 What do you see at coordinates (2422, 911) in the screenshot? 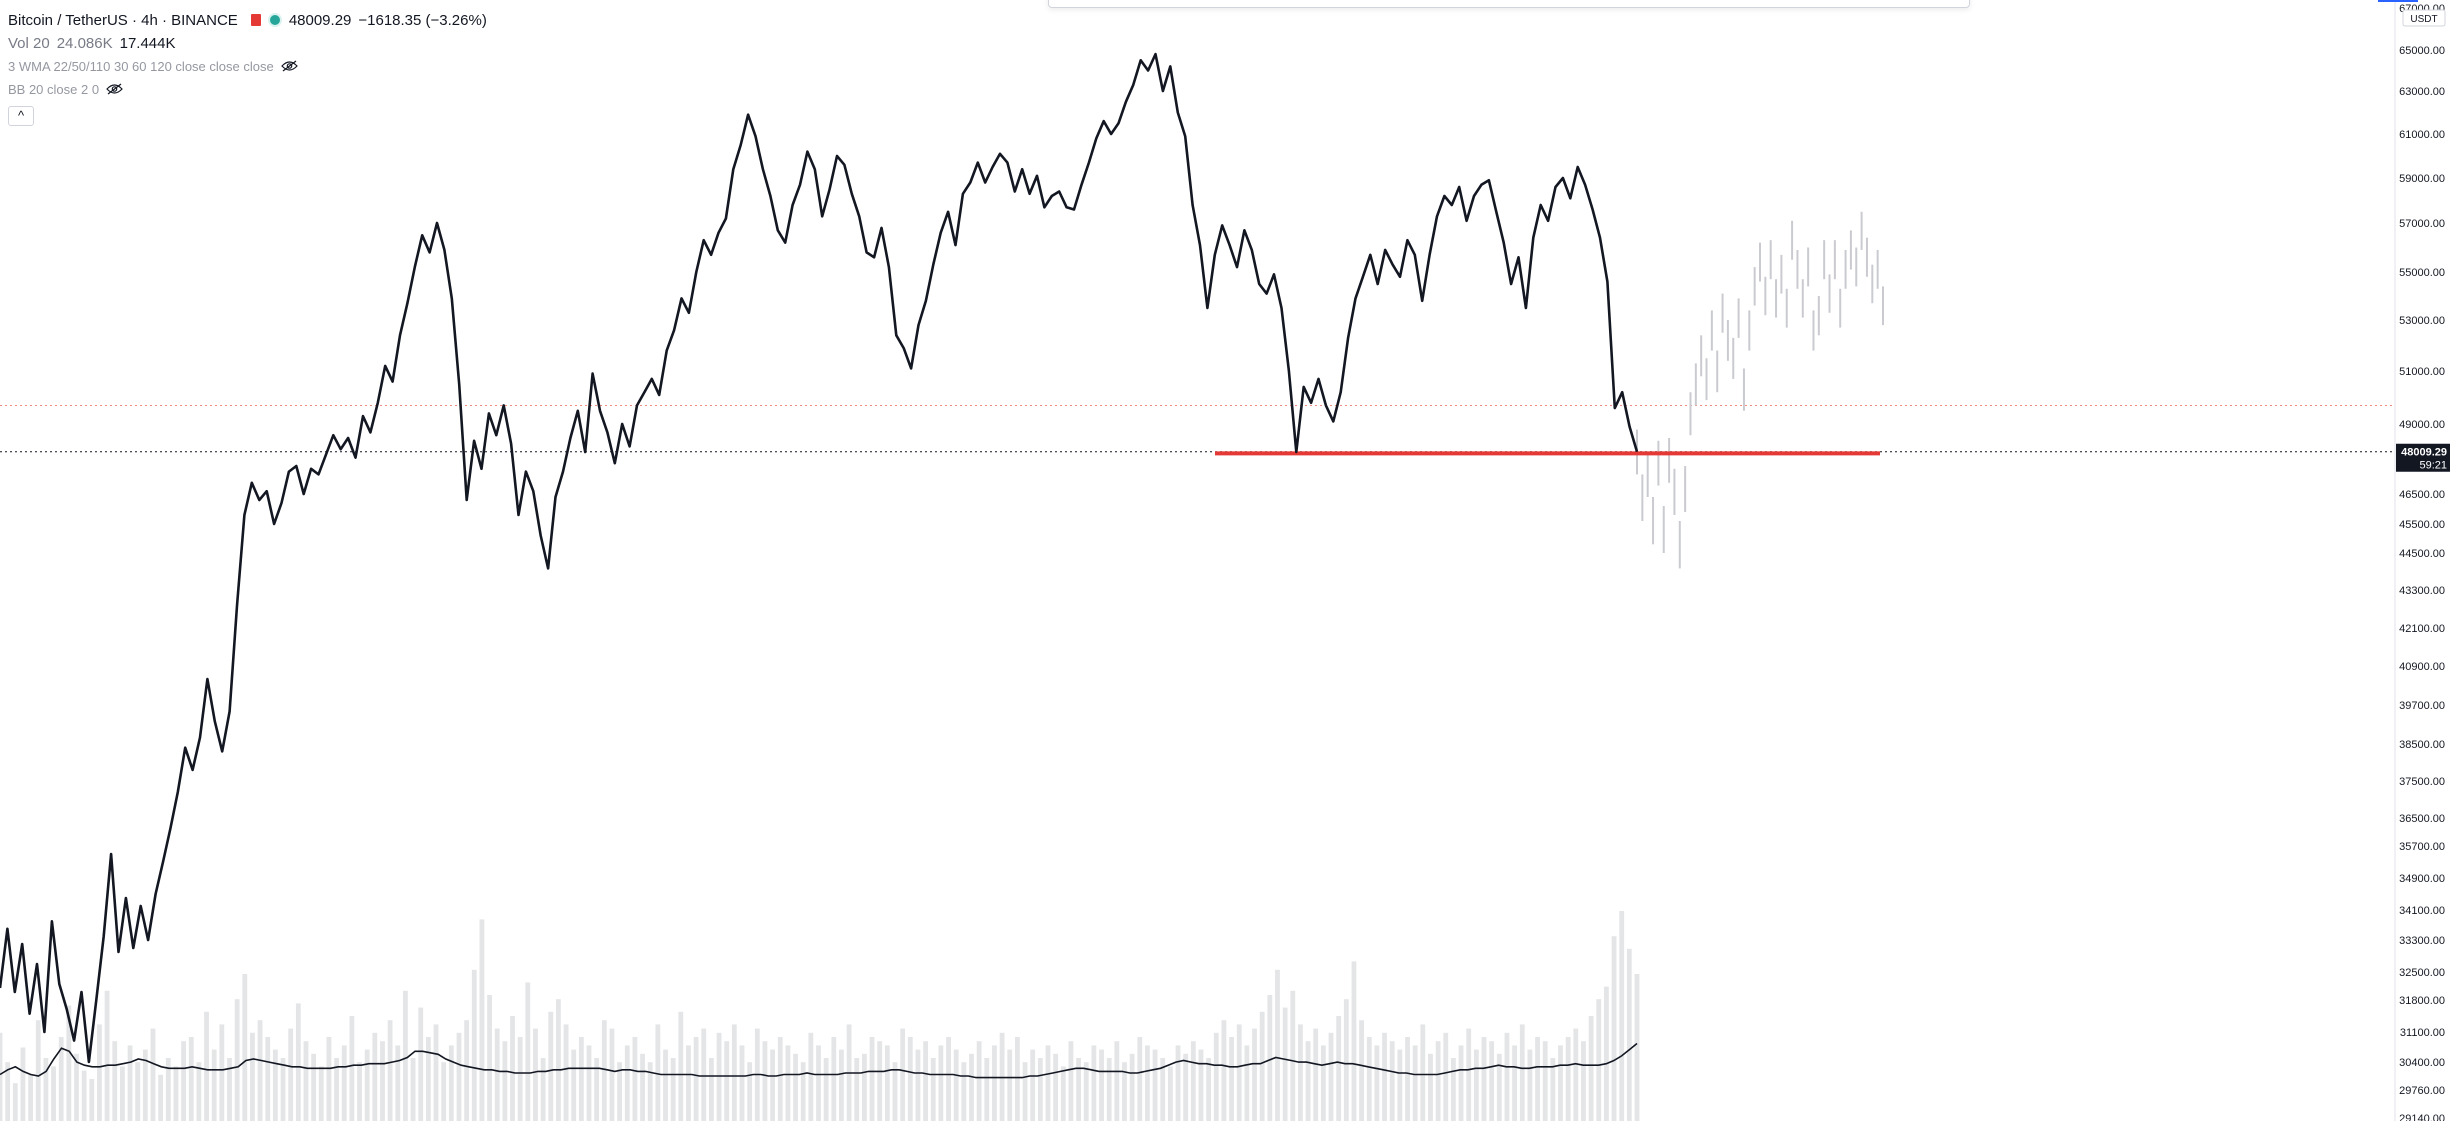
I see `y-axis-tick-label: 34100.00` at bounding box center [2422, 911].